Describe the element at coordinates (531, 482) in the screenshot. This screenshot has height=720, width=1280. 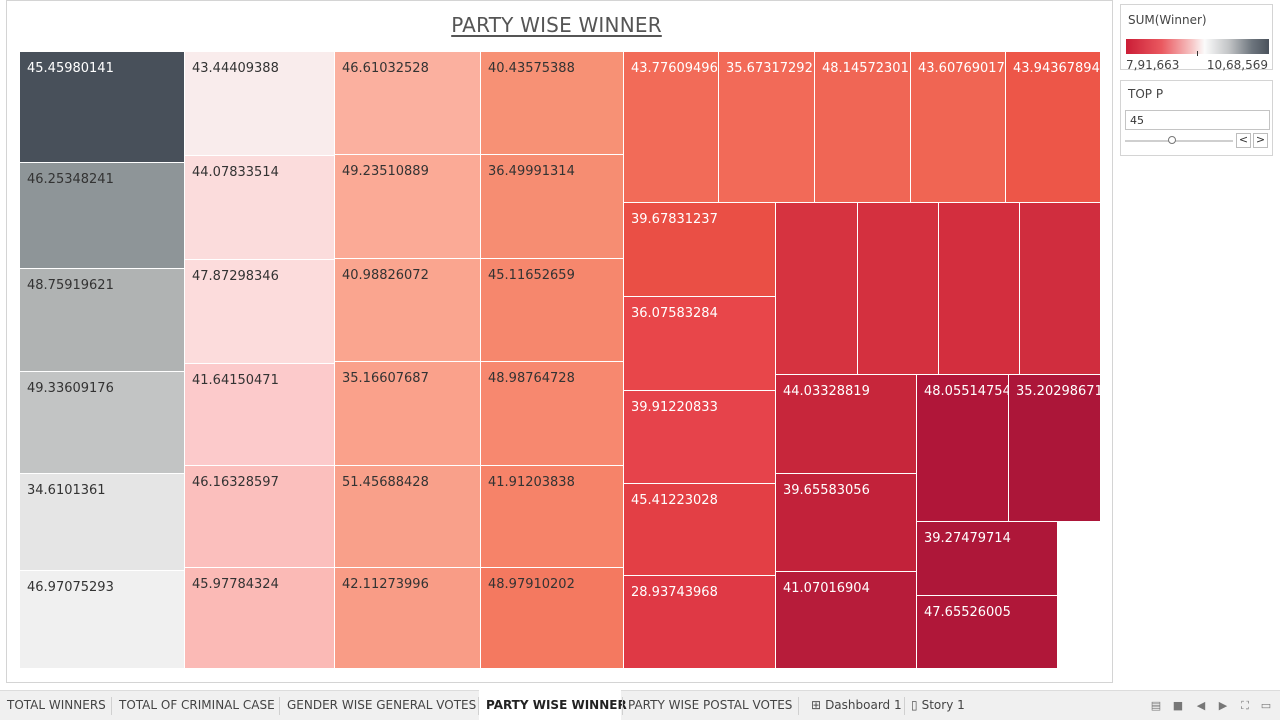
I see `tile-label: 41.91203838` at that location.